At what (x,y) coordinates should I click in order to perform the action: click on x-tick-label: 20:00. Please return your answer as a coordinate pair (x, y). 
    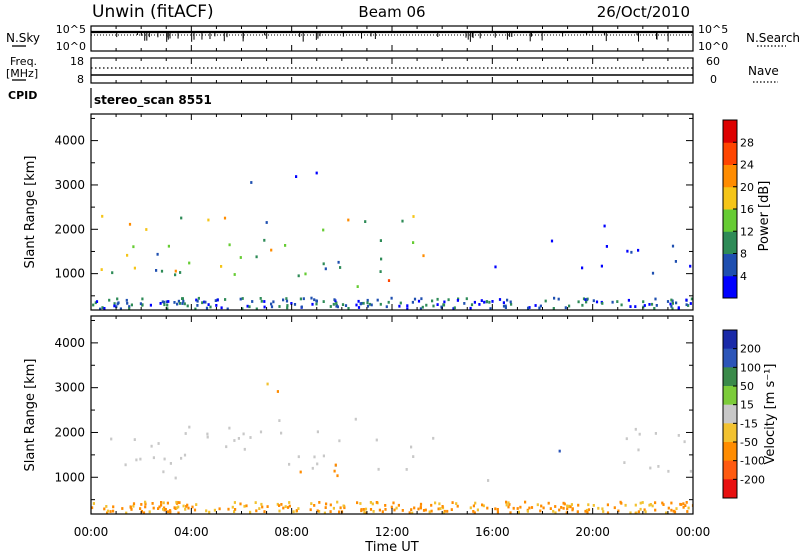
    Looking at the image, I should click on (592, 532).